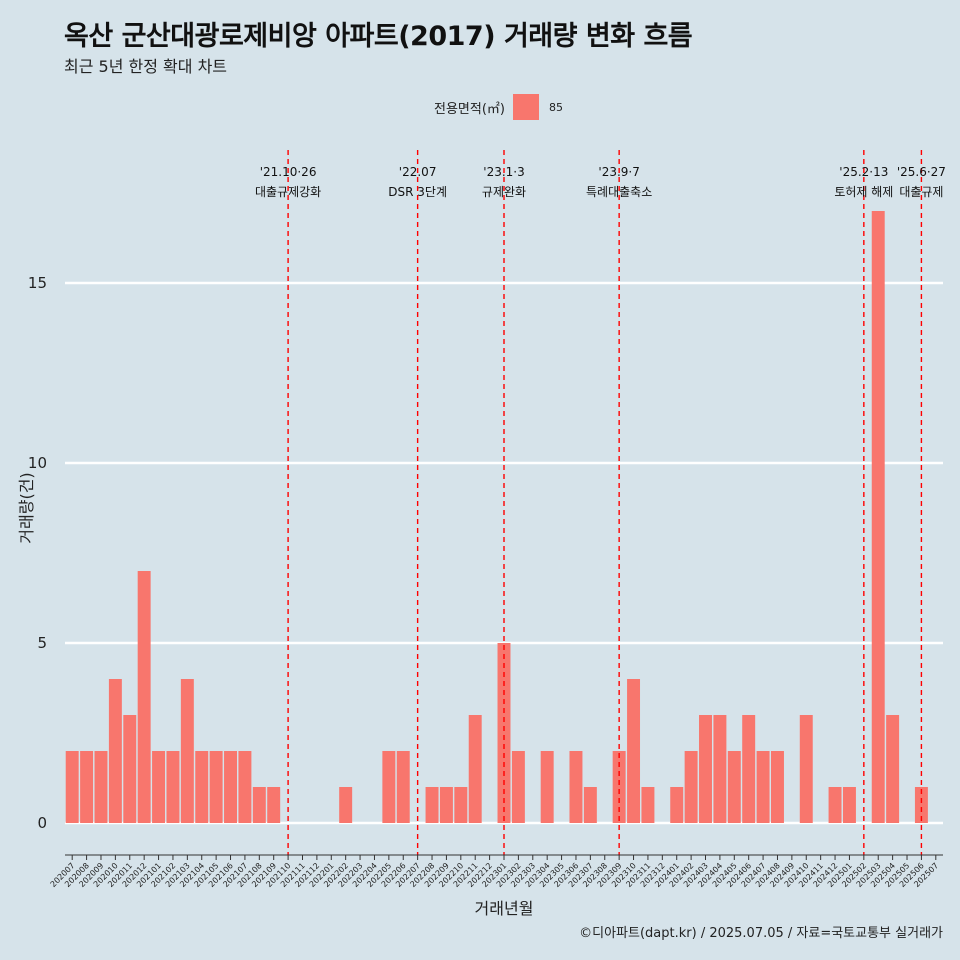  What do you see at coordinates (555, 107) in the screenshot?
I see `legend-label: 85` at bounding box center [555, 107].